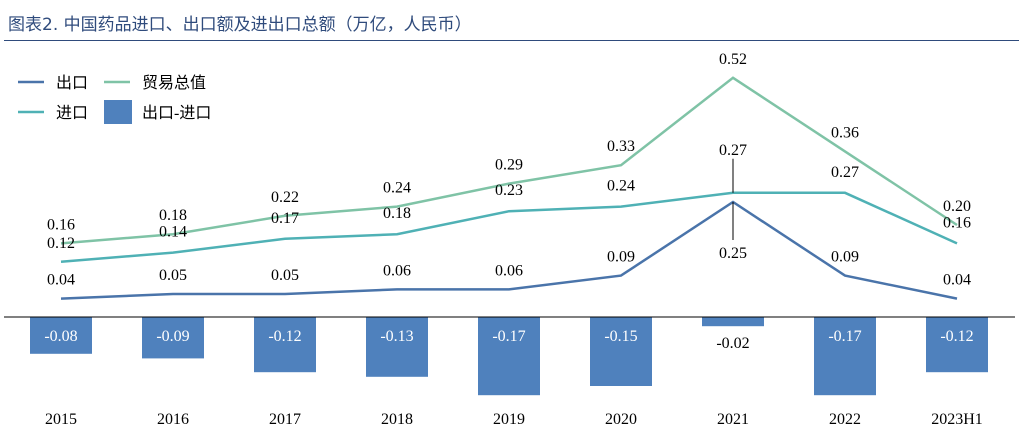 This screenshot has width=1019, height=444. What do you see at coordinates (61, 419) in the screenshot?
I see `x-tick-label-2015: 2015` at bounding box center [61, 419].